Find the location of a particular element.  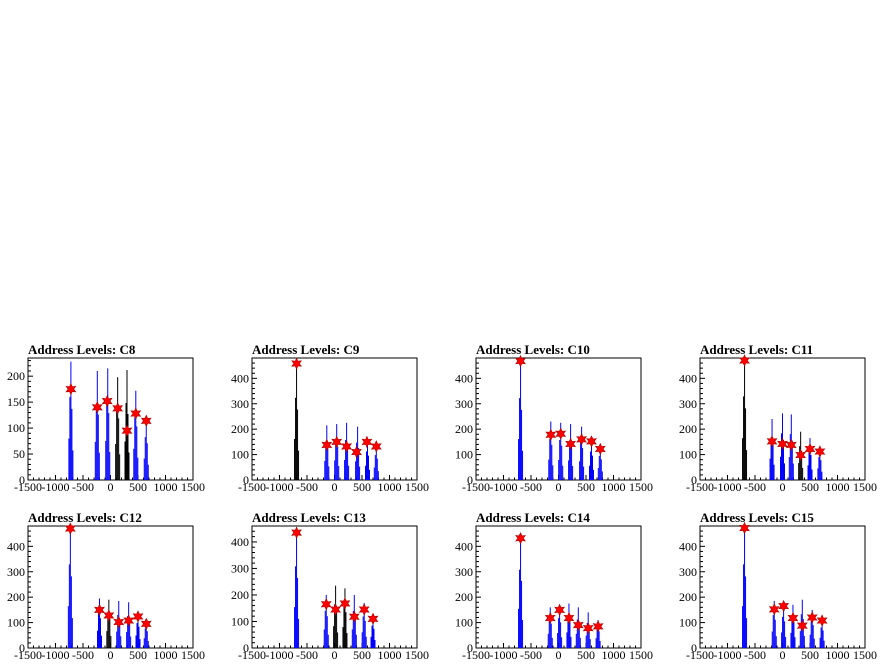

chart-title: Address Levels: C12 is located at coordinates (85, 517).